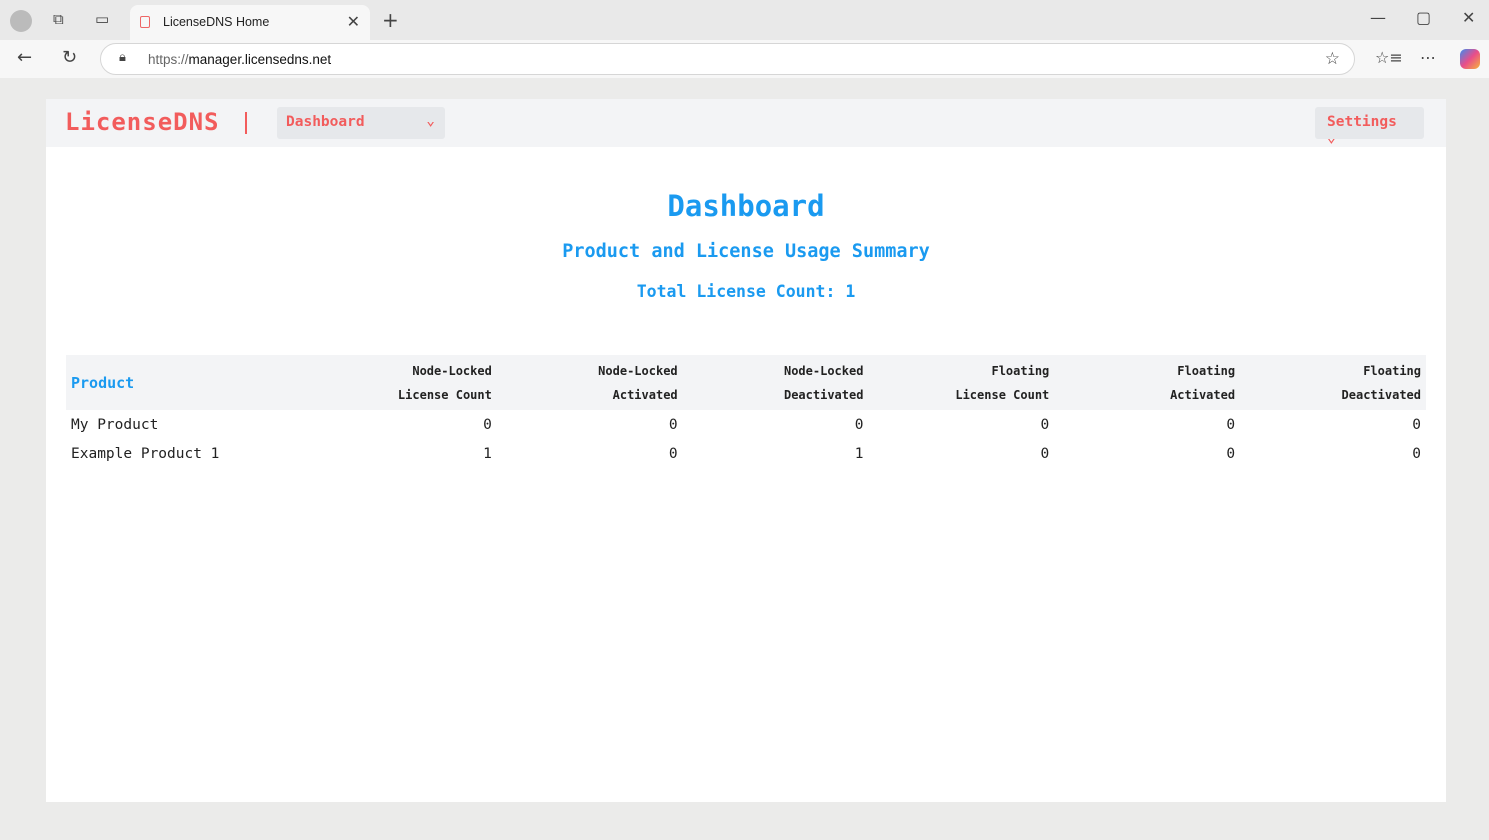 This screenshot has width=1489, height=840. Describe the element at coordinates (1470, 59) in the screenshot. I see `copilot-icon` at that location.